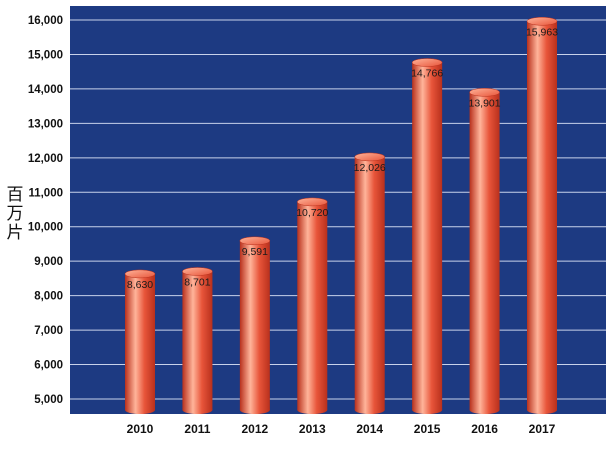 This screenshot has height=459, width=616. Describe the element at coordinates (48, 297) in the screenshot. I see `y-tick-label: 8,000` at that location.